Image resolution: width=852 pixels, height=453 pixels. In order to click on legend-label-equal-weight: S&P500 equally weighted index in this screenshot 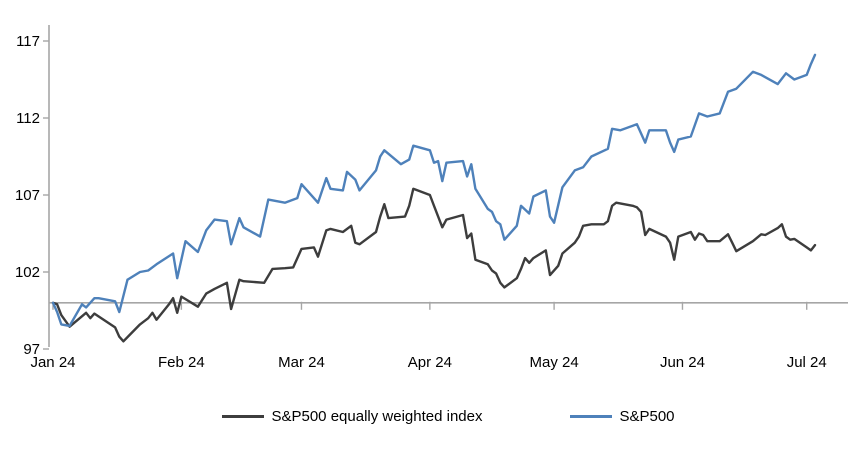, I will do `click(377, 416)`.